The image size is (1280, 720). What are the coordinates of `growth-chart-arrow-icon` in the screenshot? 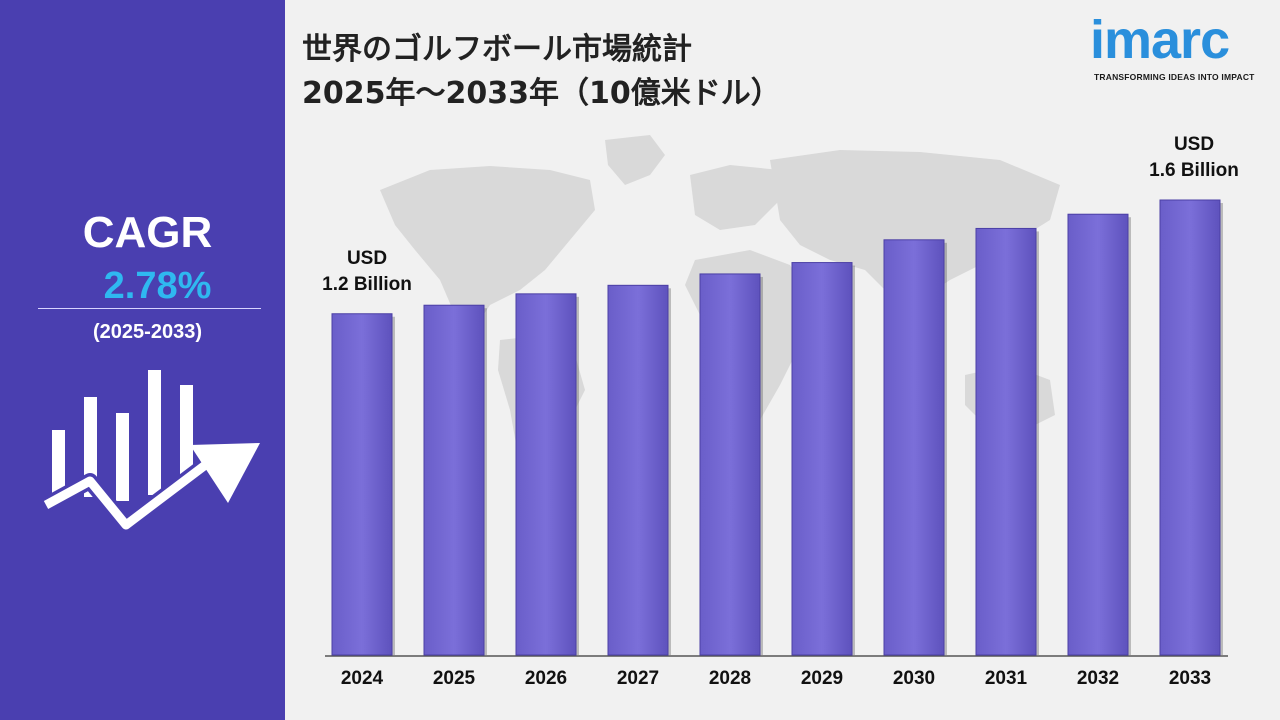 It's located at (151, 451).